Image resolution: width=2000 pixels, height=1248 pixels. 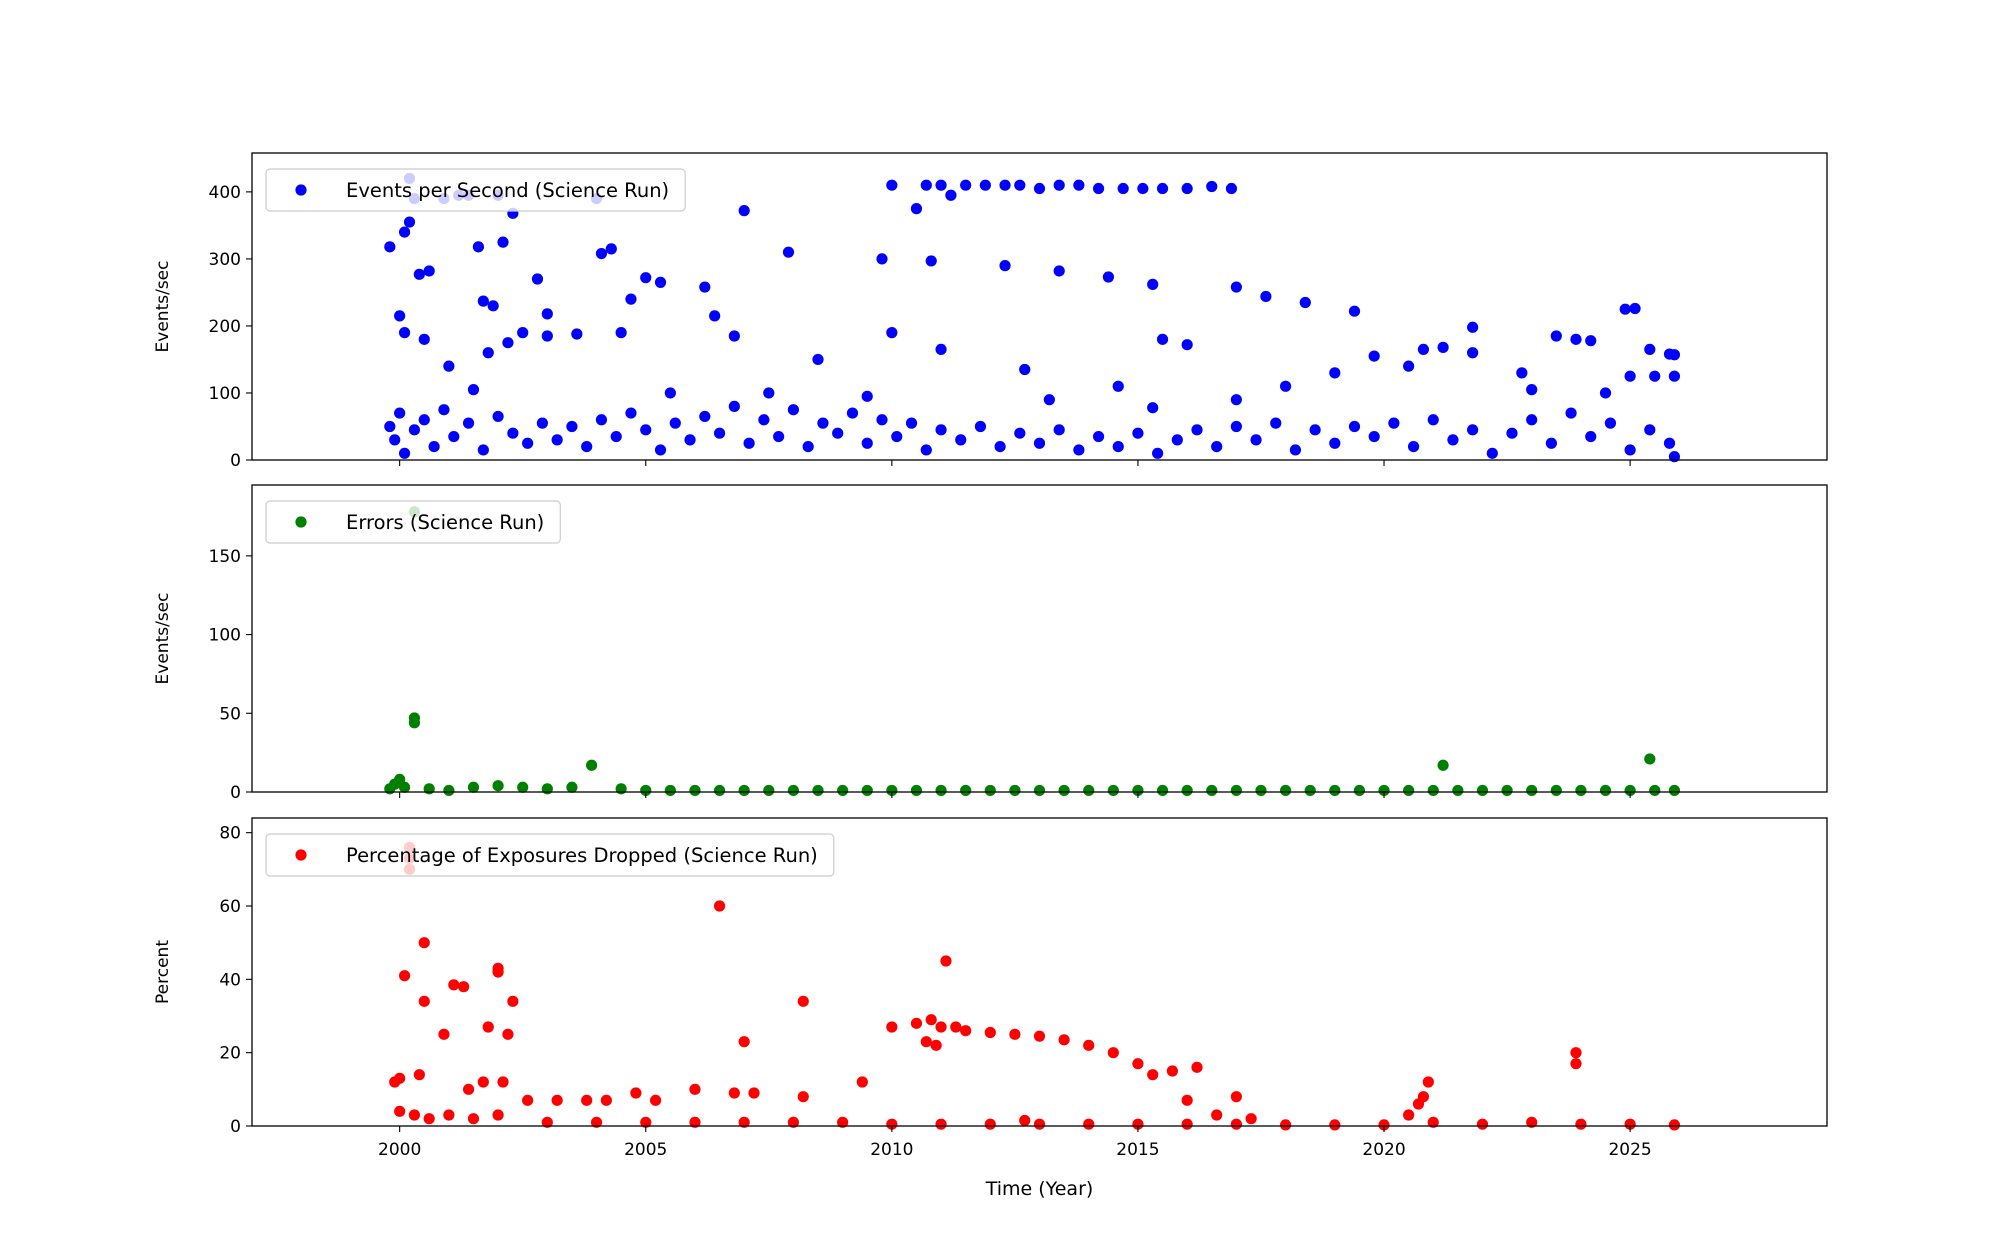 What do you see at coordinates (891, 1150) in the screenshot?
I see `x-tick-label: 2010` at bounding box center [891, 1150].